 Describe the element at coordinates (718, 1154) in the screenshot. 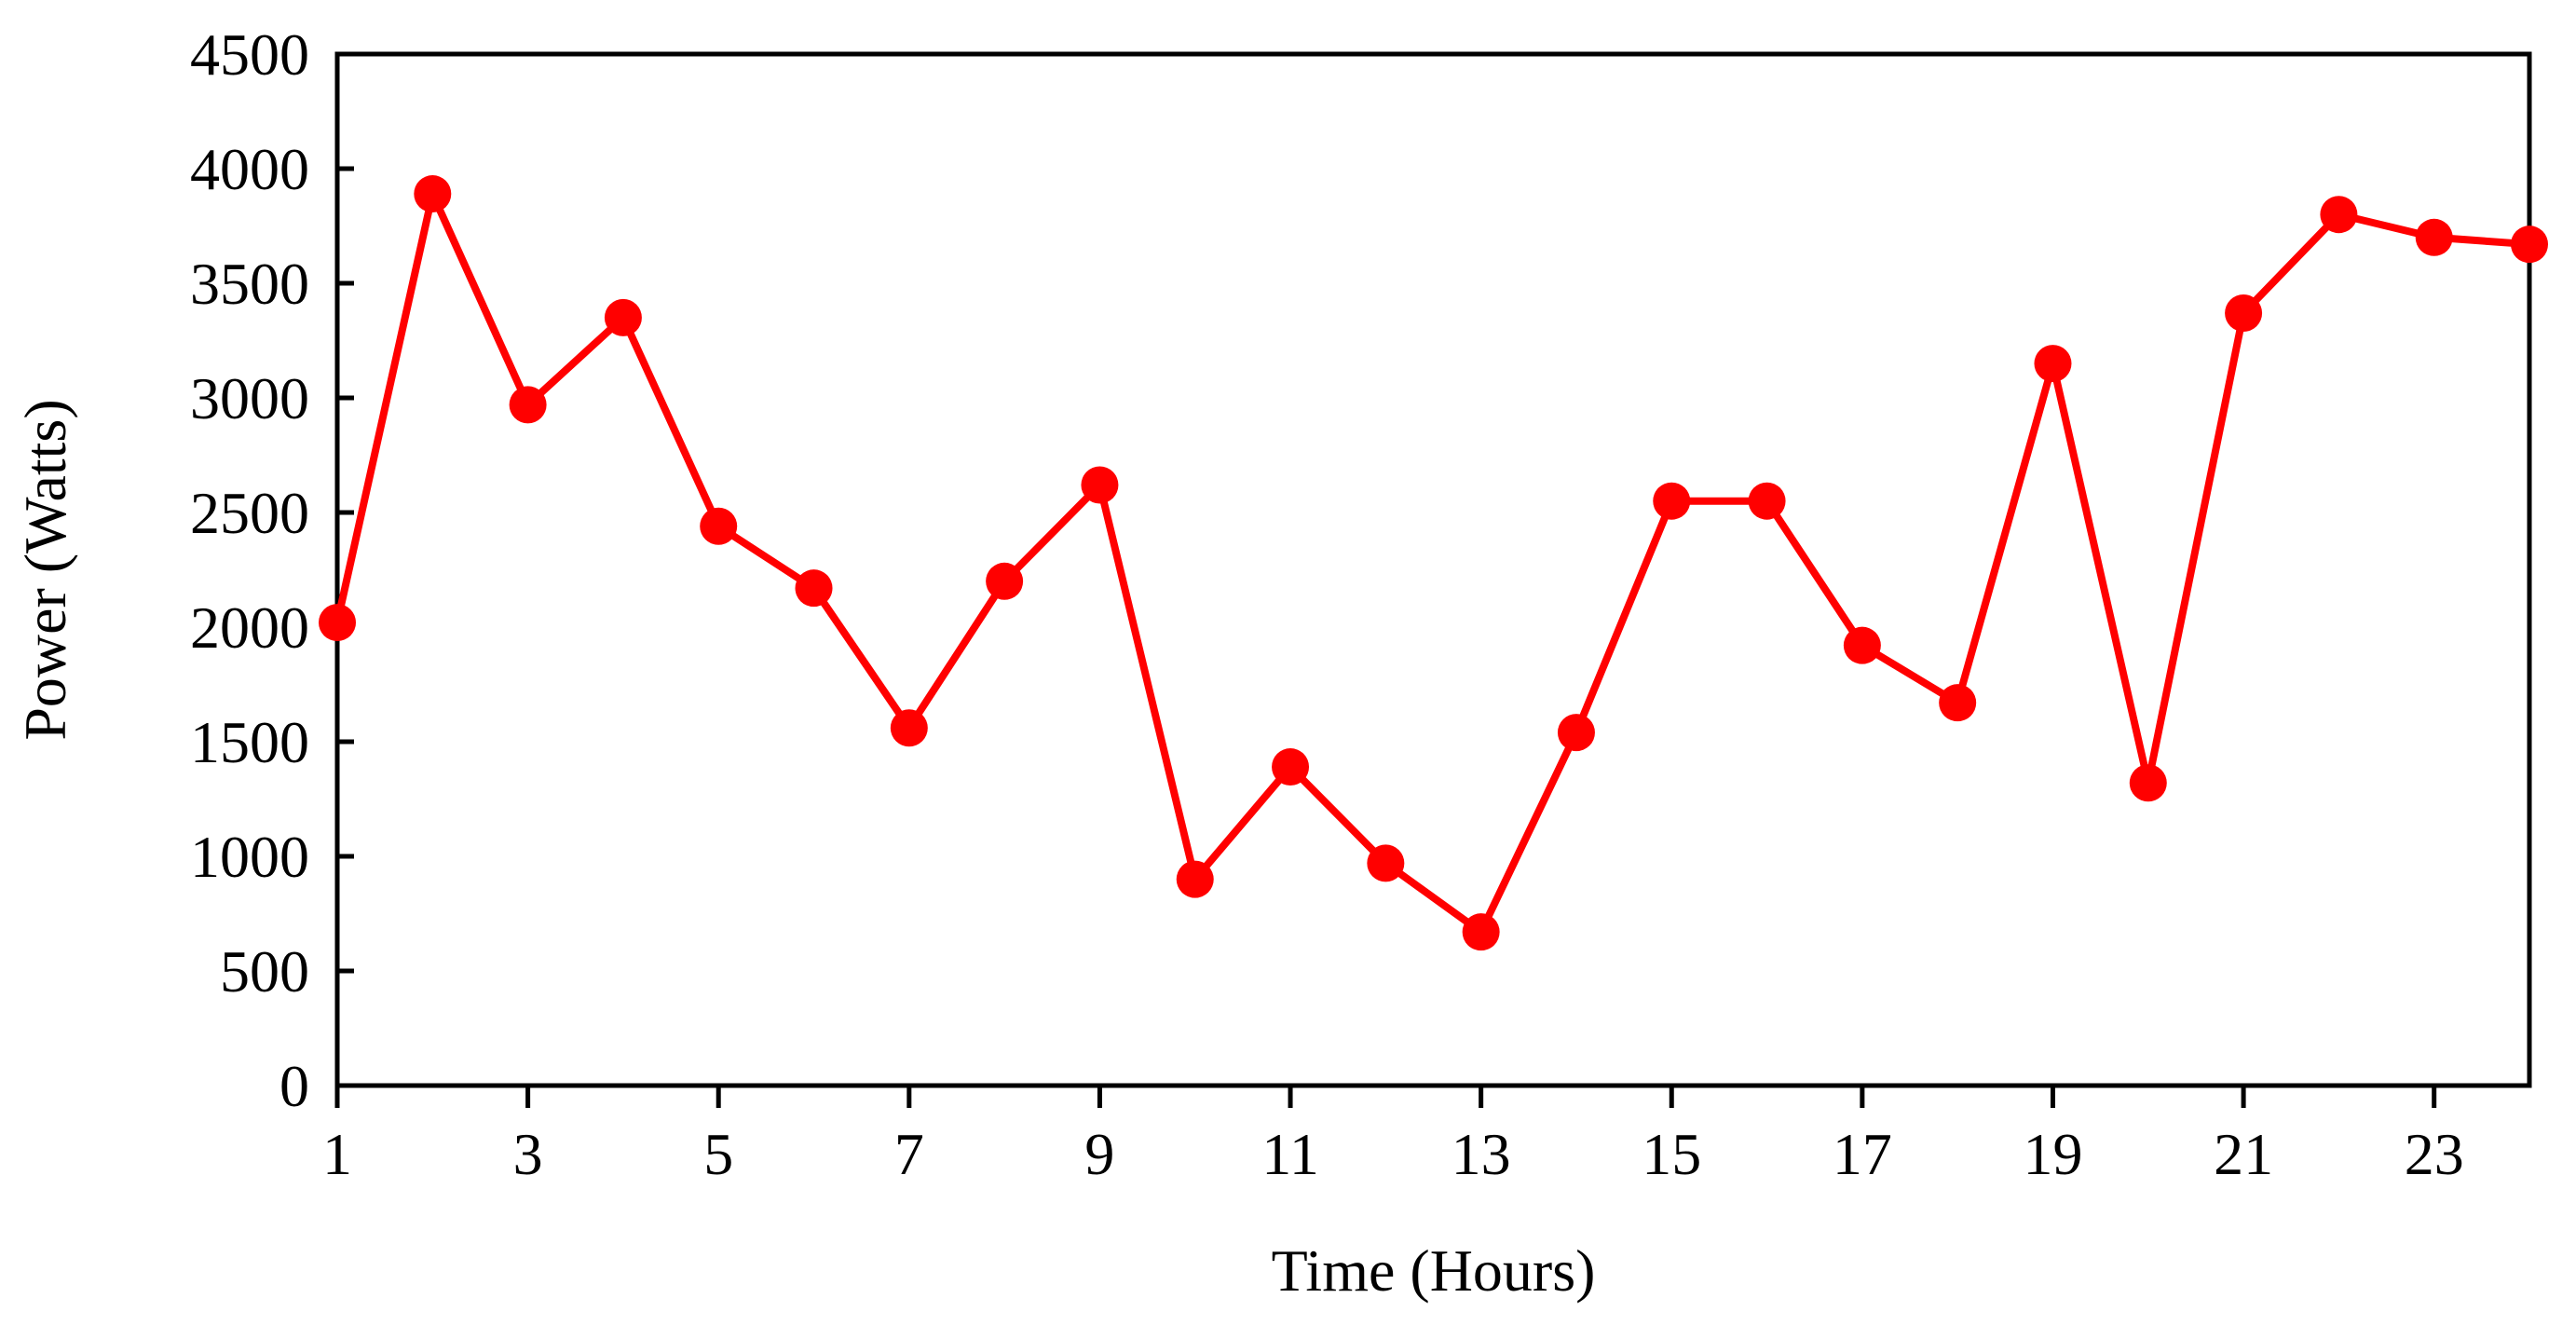

I see `x-tick-label: 5` at that location.